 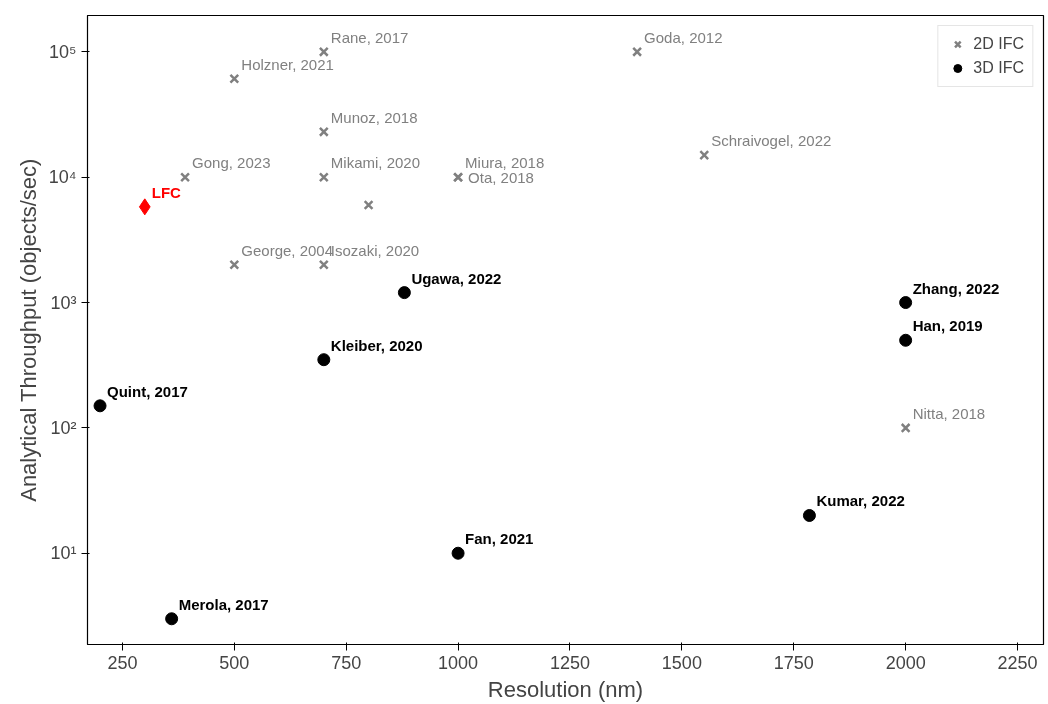 What do you see at coordinates (949, 413) in the screenshot?
I see `annotation: Nitta, 2018` at bounding box center [949, 413].